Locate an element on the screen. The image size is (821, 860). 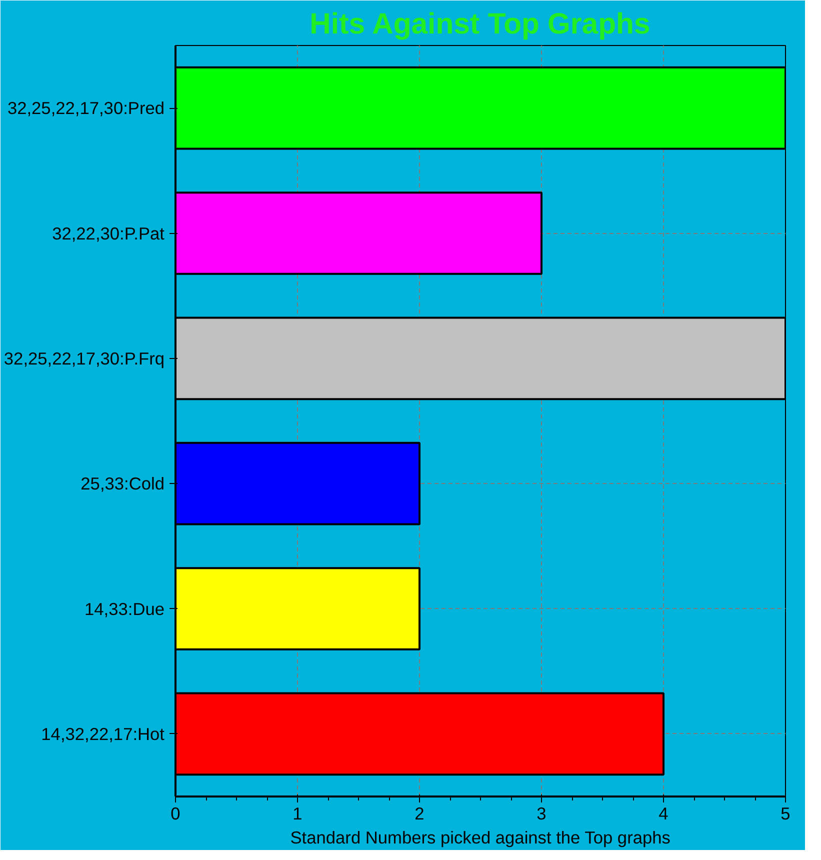
y-tick-label: 32,25,22,17,30:Pred is located at coordinates (85, 108).